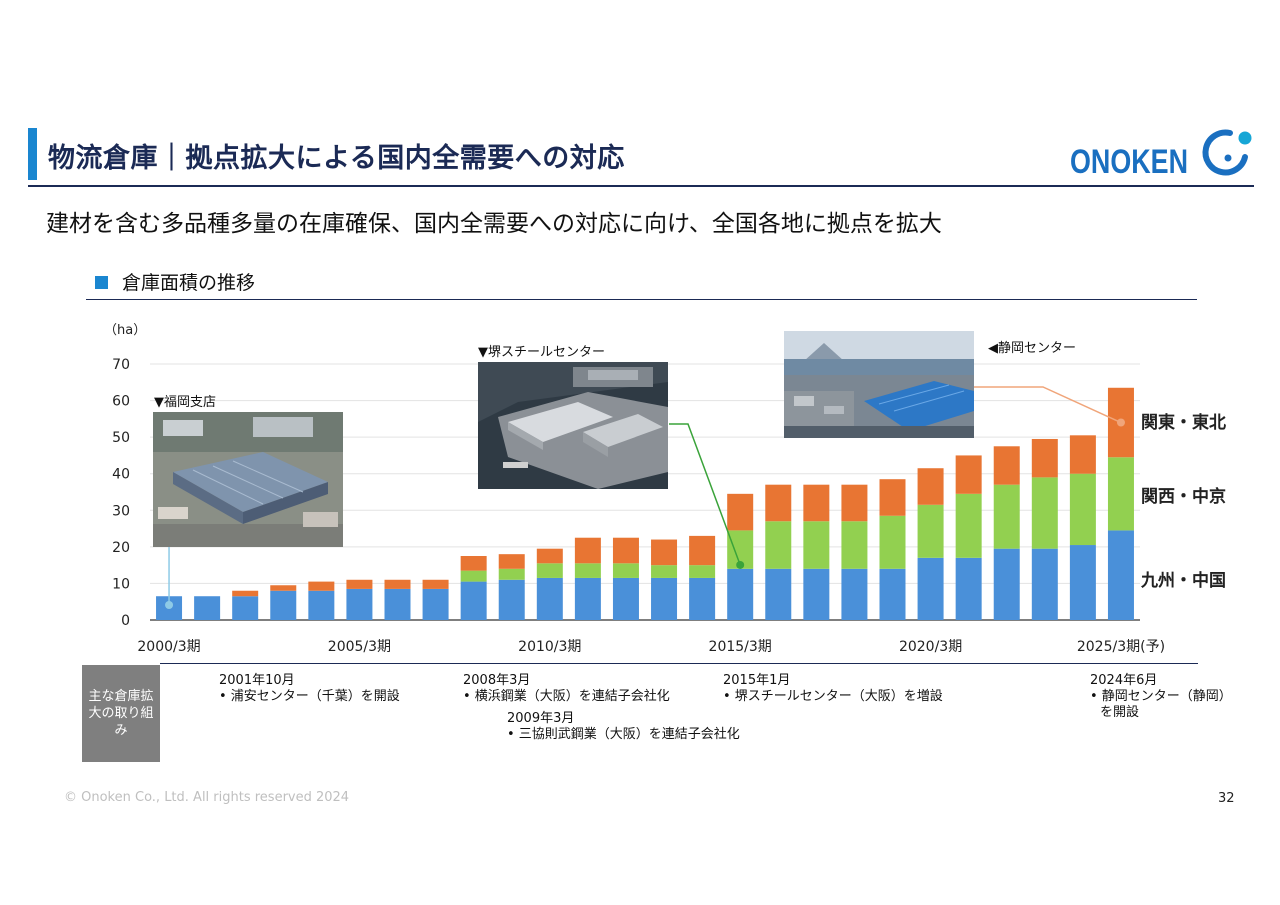 This screenshot has height=905, width=1280. Describe the element at coordinates (359, 647) in the screenshot. I see `x-tick-label: 2005/3期` at that location.